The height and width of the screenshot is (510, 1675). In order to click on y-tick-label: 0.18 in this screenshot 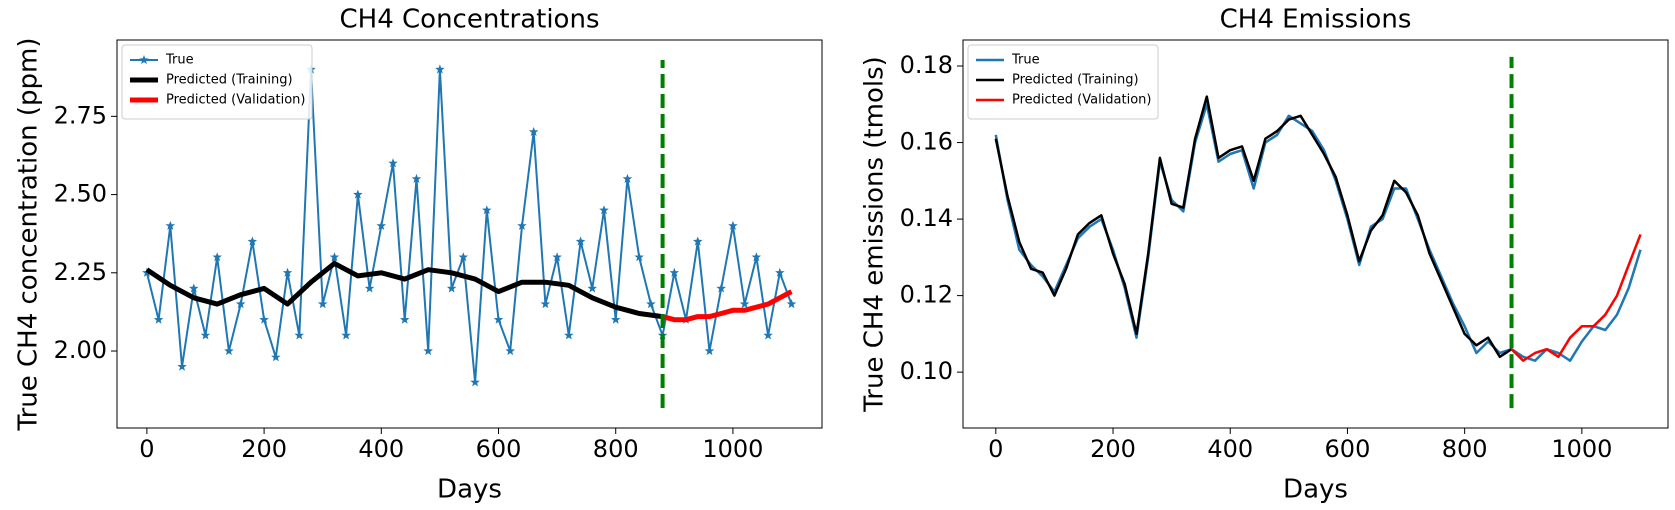, I will do `click(926, 65)`.